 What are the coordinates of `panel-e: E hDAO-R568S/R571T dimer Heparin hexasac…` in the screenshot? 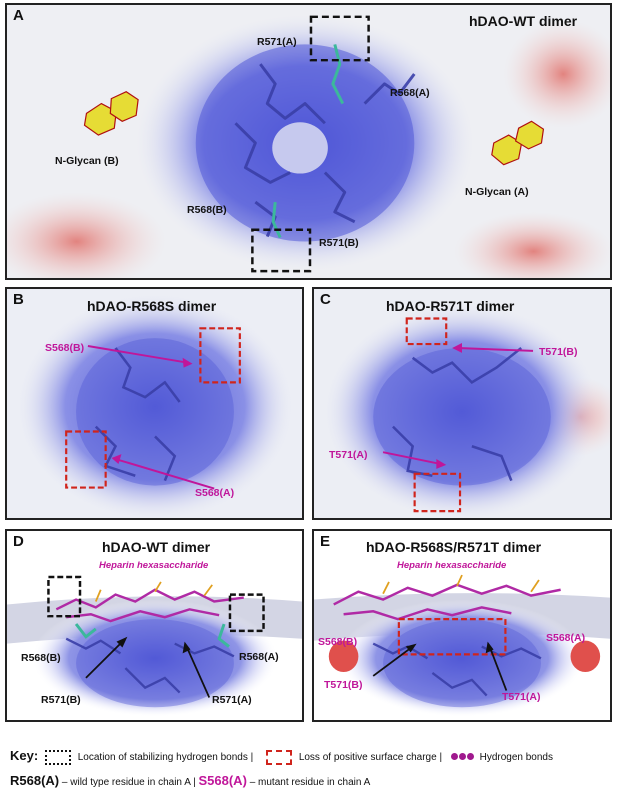 It's located at (462, 625).